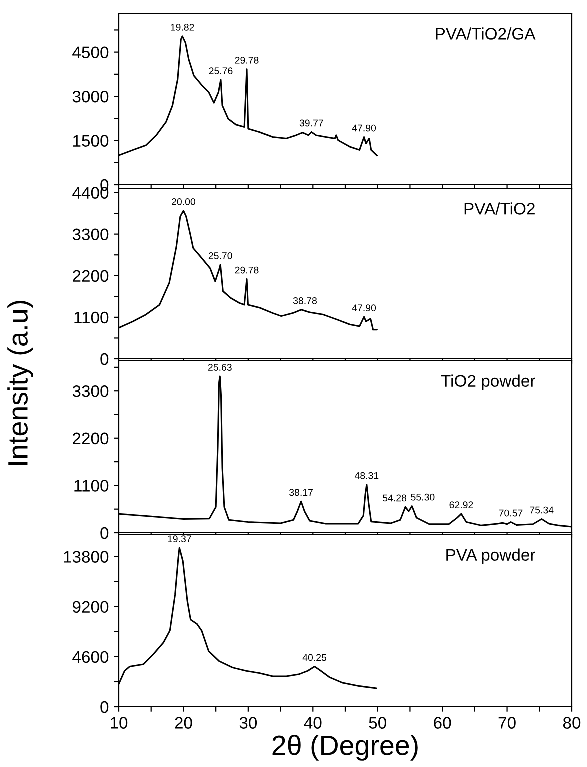  Describe the element at coordinates (90, 607) in the screenshot. I see `y-tick-label: 9200` at that location.